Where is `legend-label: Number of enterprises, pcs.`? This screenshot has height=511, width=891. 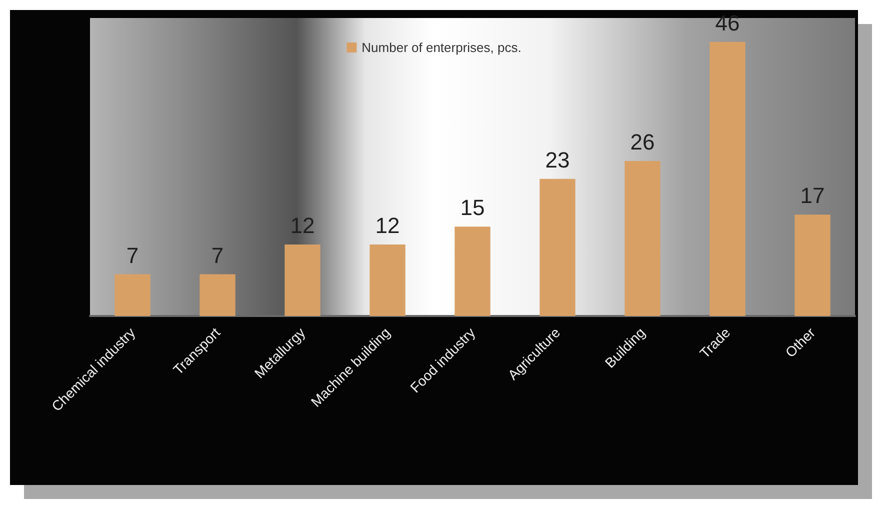 legend-label: Number of enterprises, pcs. is located at coordinates (442, 47).